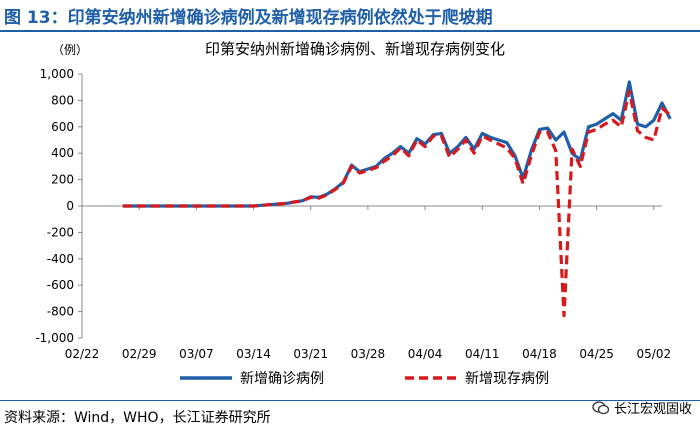  What do you see at coordinates (60, 232) in the screenshot?
I see `y-tick-label: -200` at bounding box center [60, 232].